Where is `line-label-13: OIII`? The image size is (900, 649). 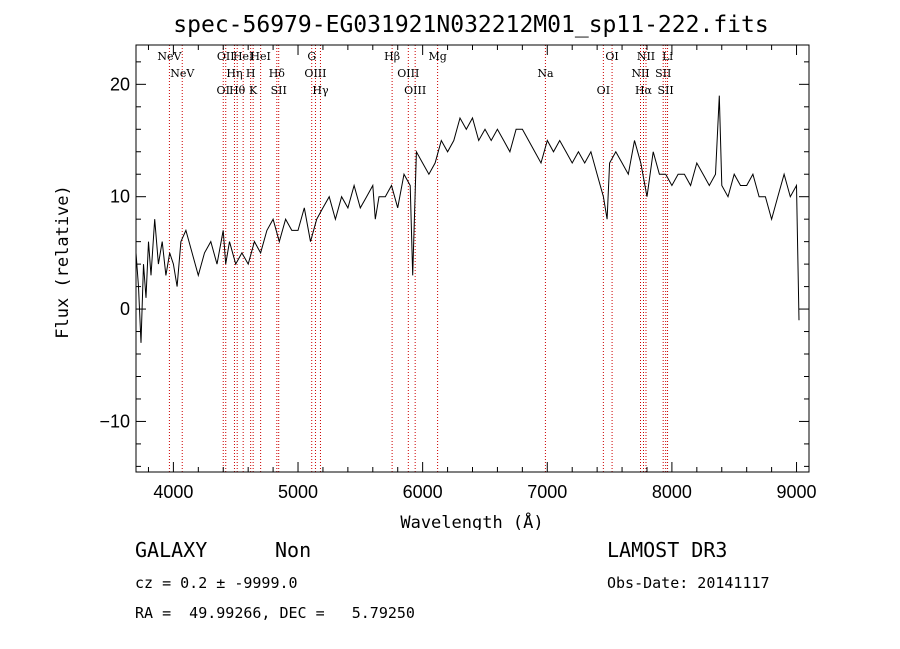
line-label-13: OIII is located at coordinates (315, 73).